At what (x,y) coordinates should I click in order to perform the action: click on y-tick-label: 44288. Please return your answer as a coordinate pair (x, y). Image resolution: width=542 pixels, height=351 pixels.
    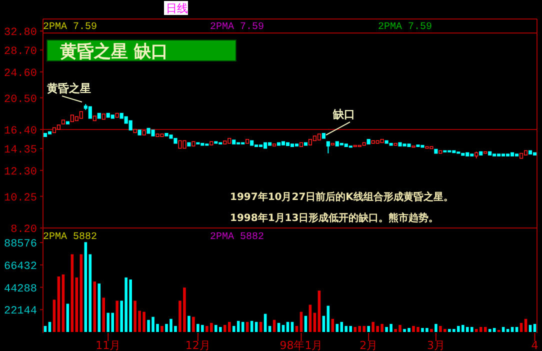
    Looking at the image, I should click on (20, 289).